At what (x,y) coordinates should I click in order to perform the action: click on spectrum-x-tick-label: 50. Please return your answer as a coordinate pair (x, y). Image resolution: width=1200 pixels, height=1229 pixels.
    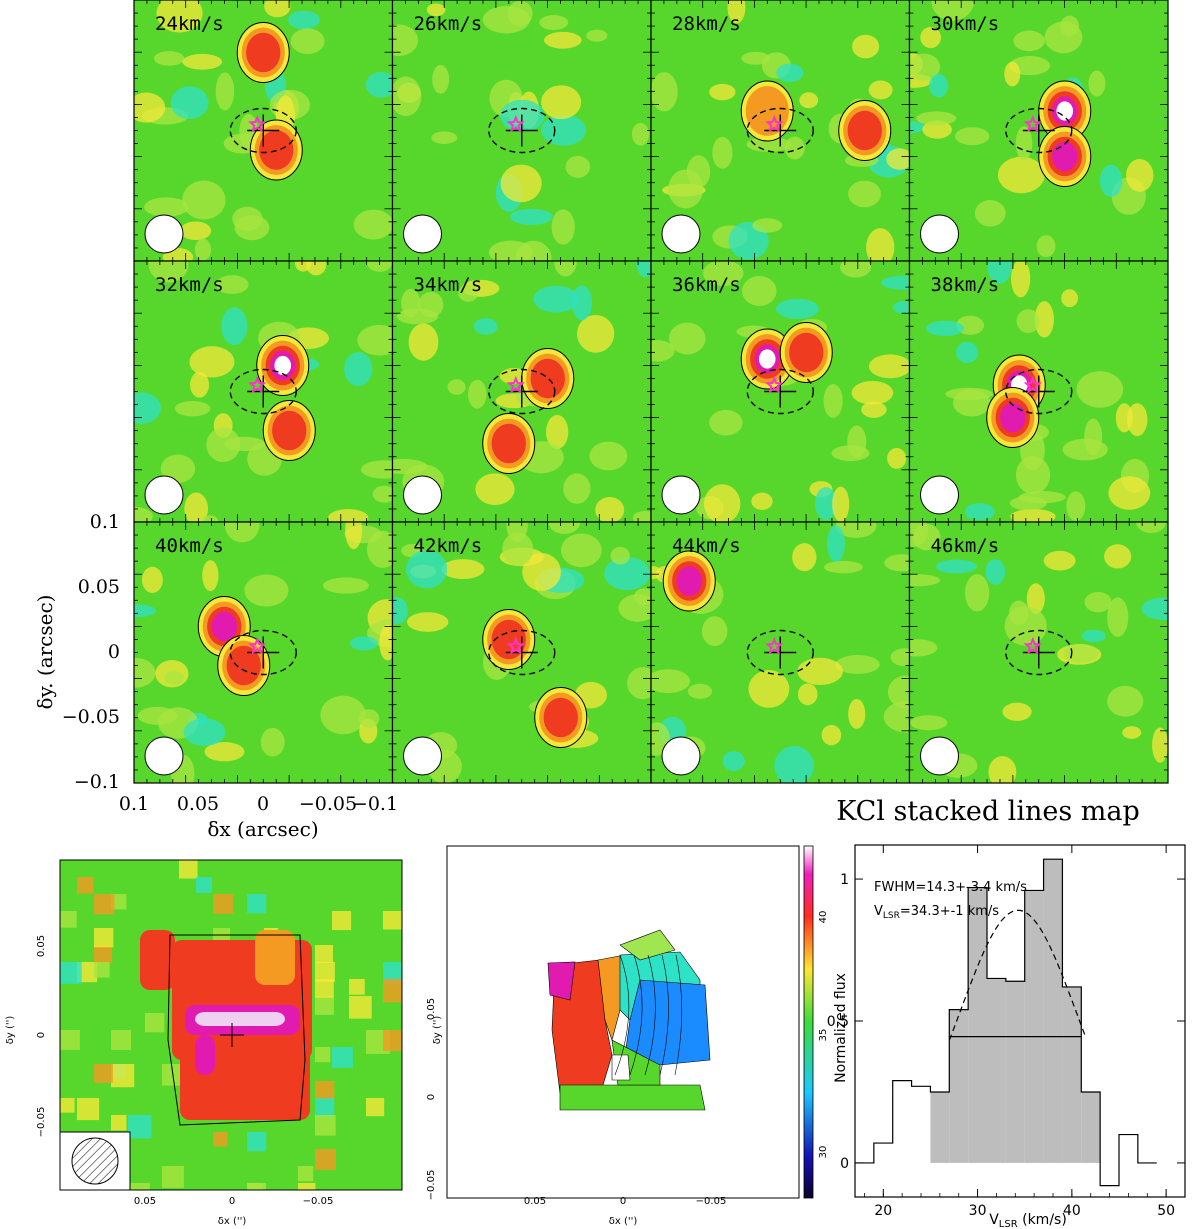
    Looking at the image, I should click on (1166, 1211).